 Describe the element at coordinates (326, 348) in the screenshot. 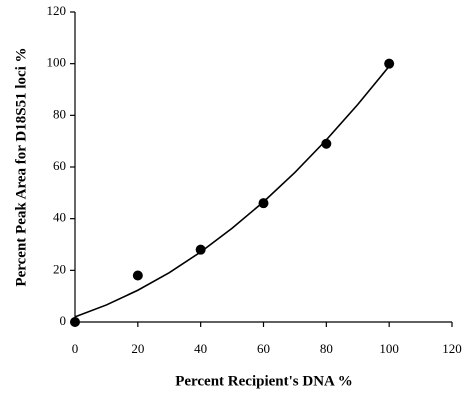

I see `x-tick-label: 80` at that location.